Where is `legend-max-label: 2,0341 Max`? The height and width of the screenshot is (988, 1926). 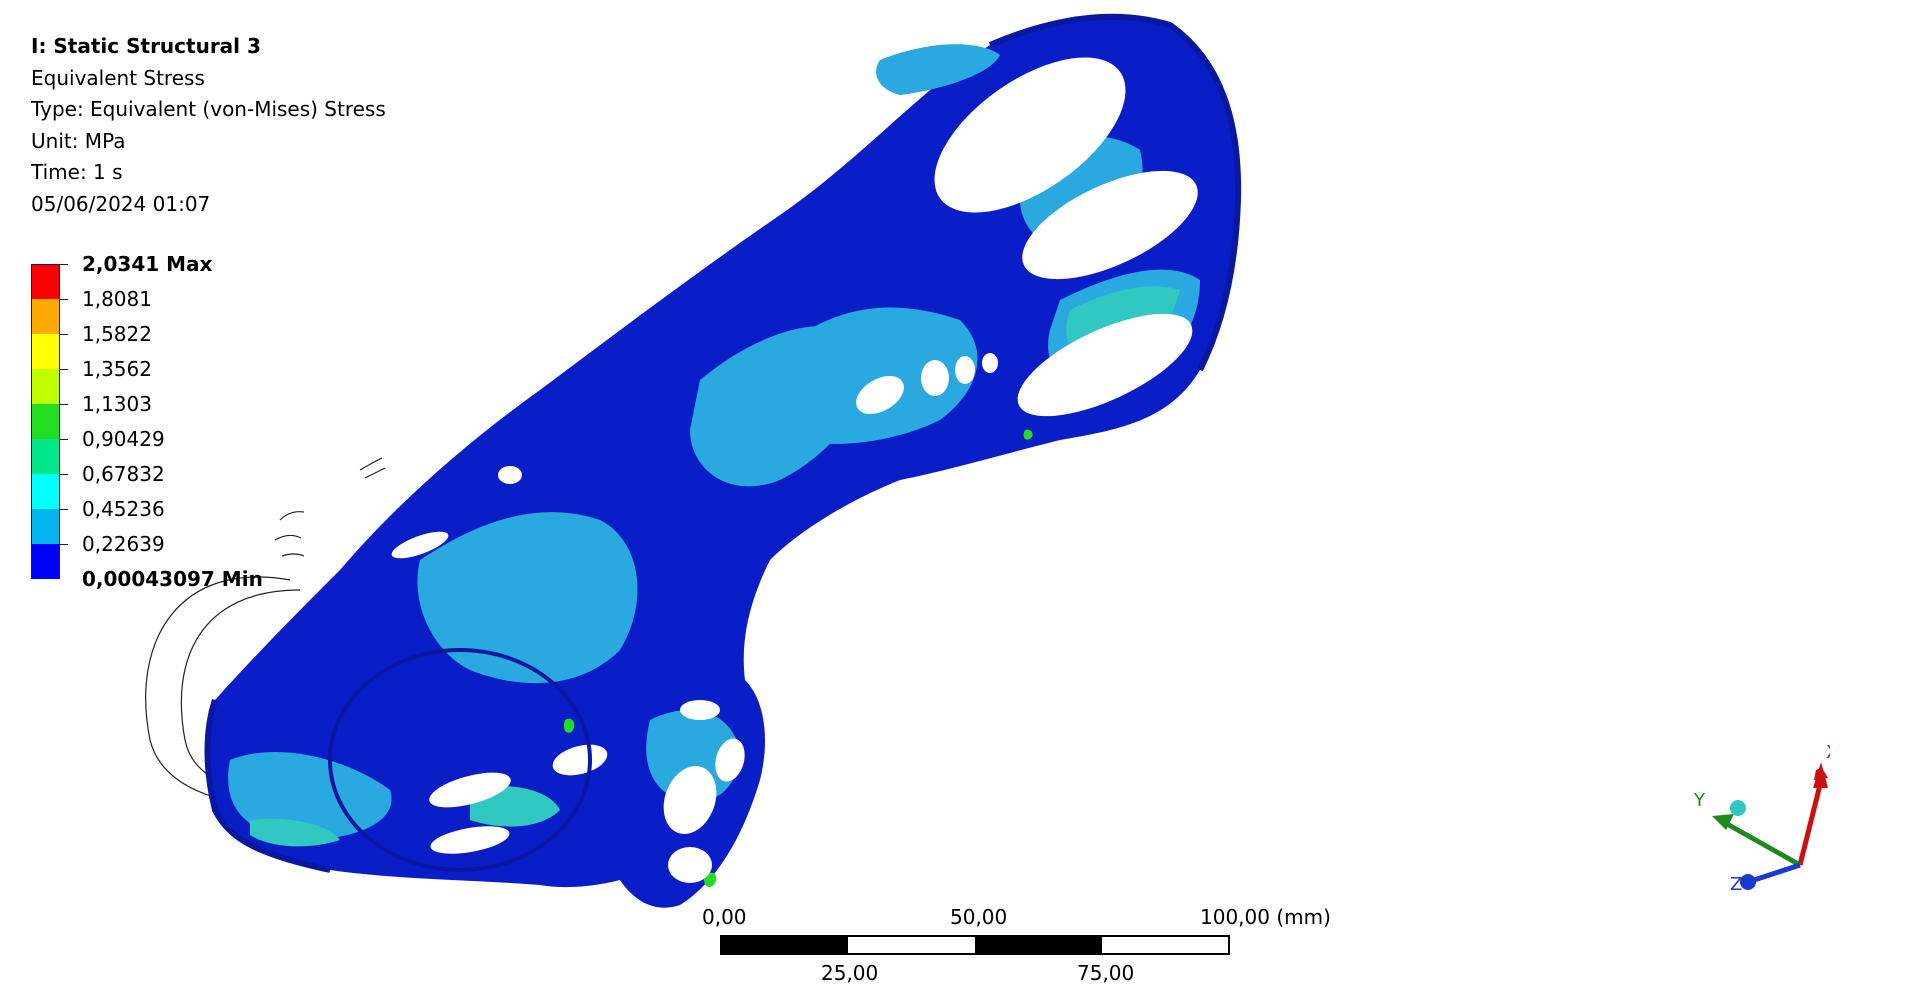
legend-max-label: 2,0341 Max is located at coordinates (147, 264).